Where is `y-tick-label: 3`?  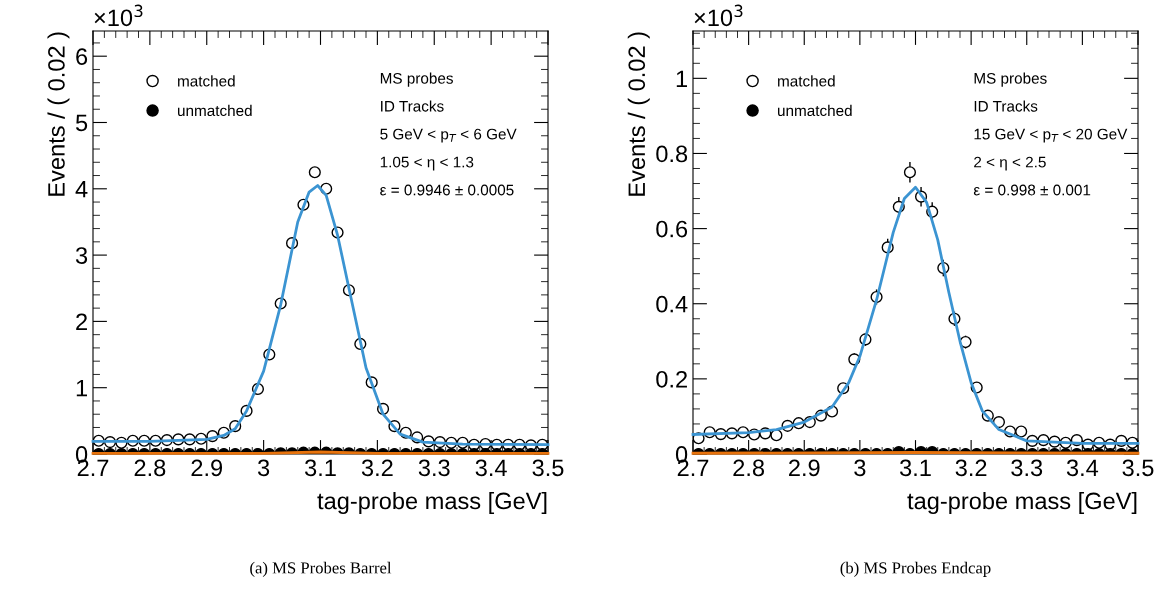 y-tick-label: 3 is located at coordinates (81, 255).